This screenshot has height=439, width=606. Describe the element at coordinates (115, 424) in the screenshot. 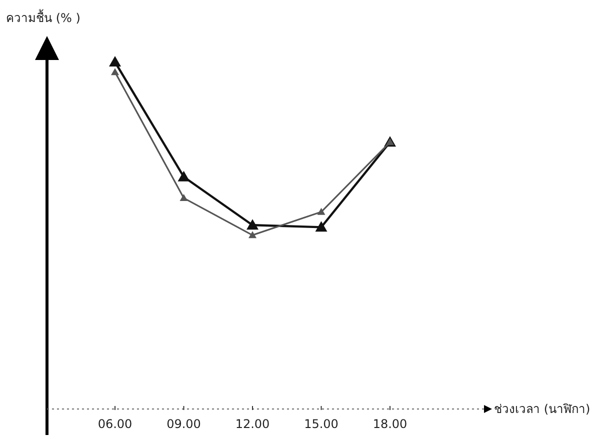

I see `x-tick-label: 06.00` at that location.